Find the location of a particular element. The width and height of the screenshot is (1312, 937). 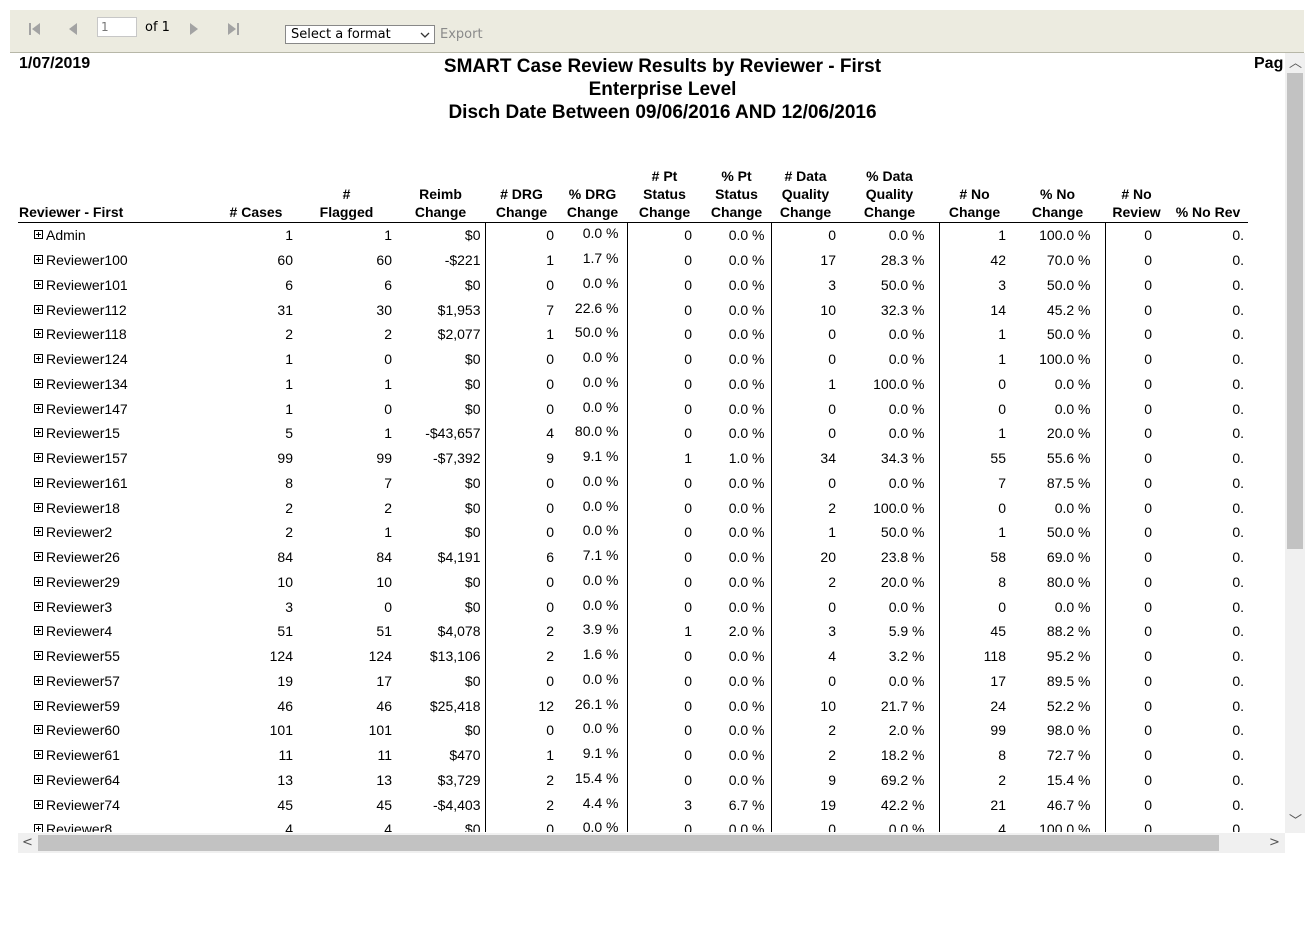

report-toolbar: of 1 Select a format Export is located at coordinates (657, 31).